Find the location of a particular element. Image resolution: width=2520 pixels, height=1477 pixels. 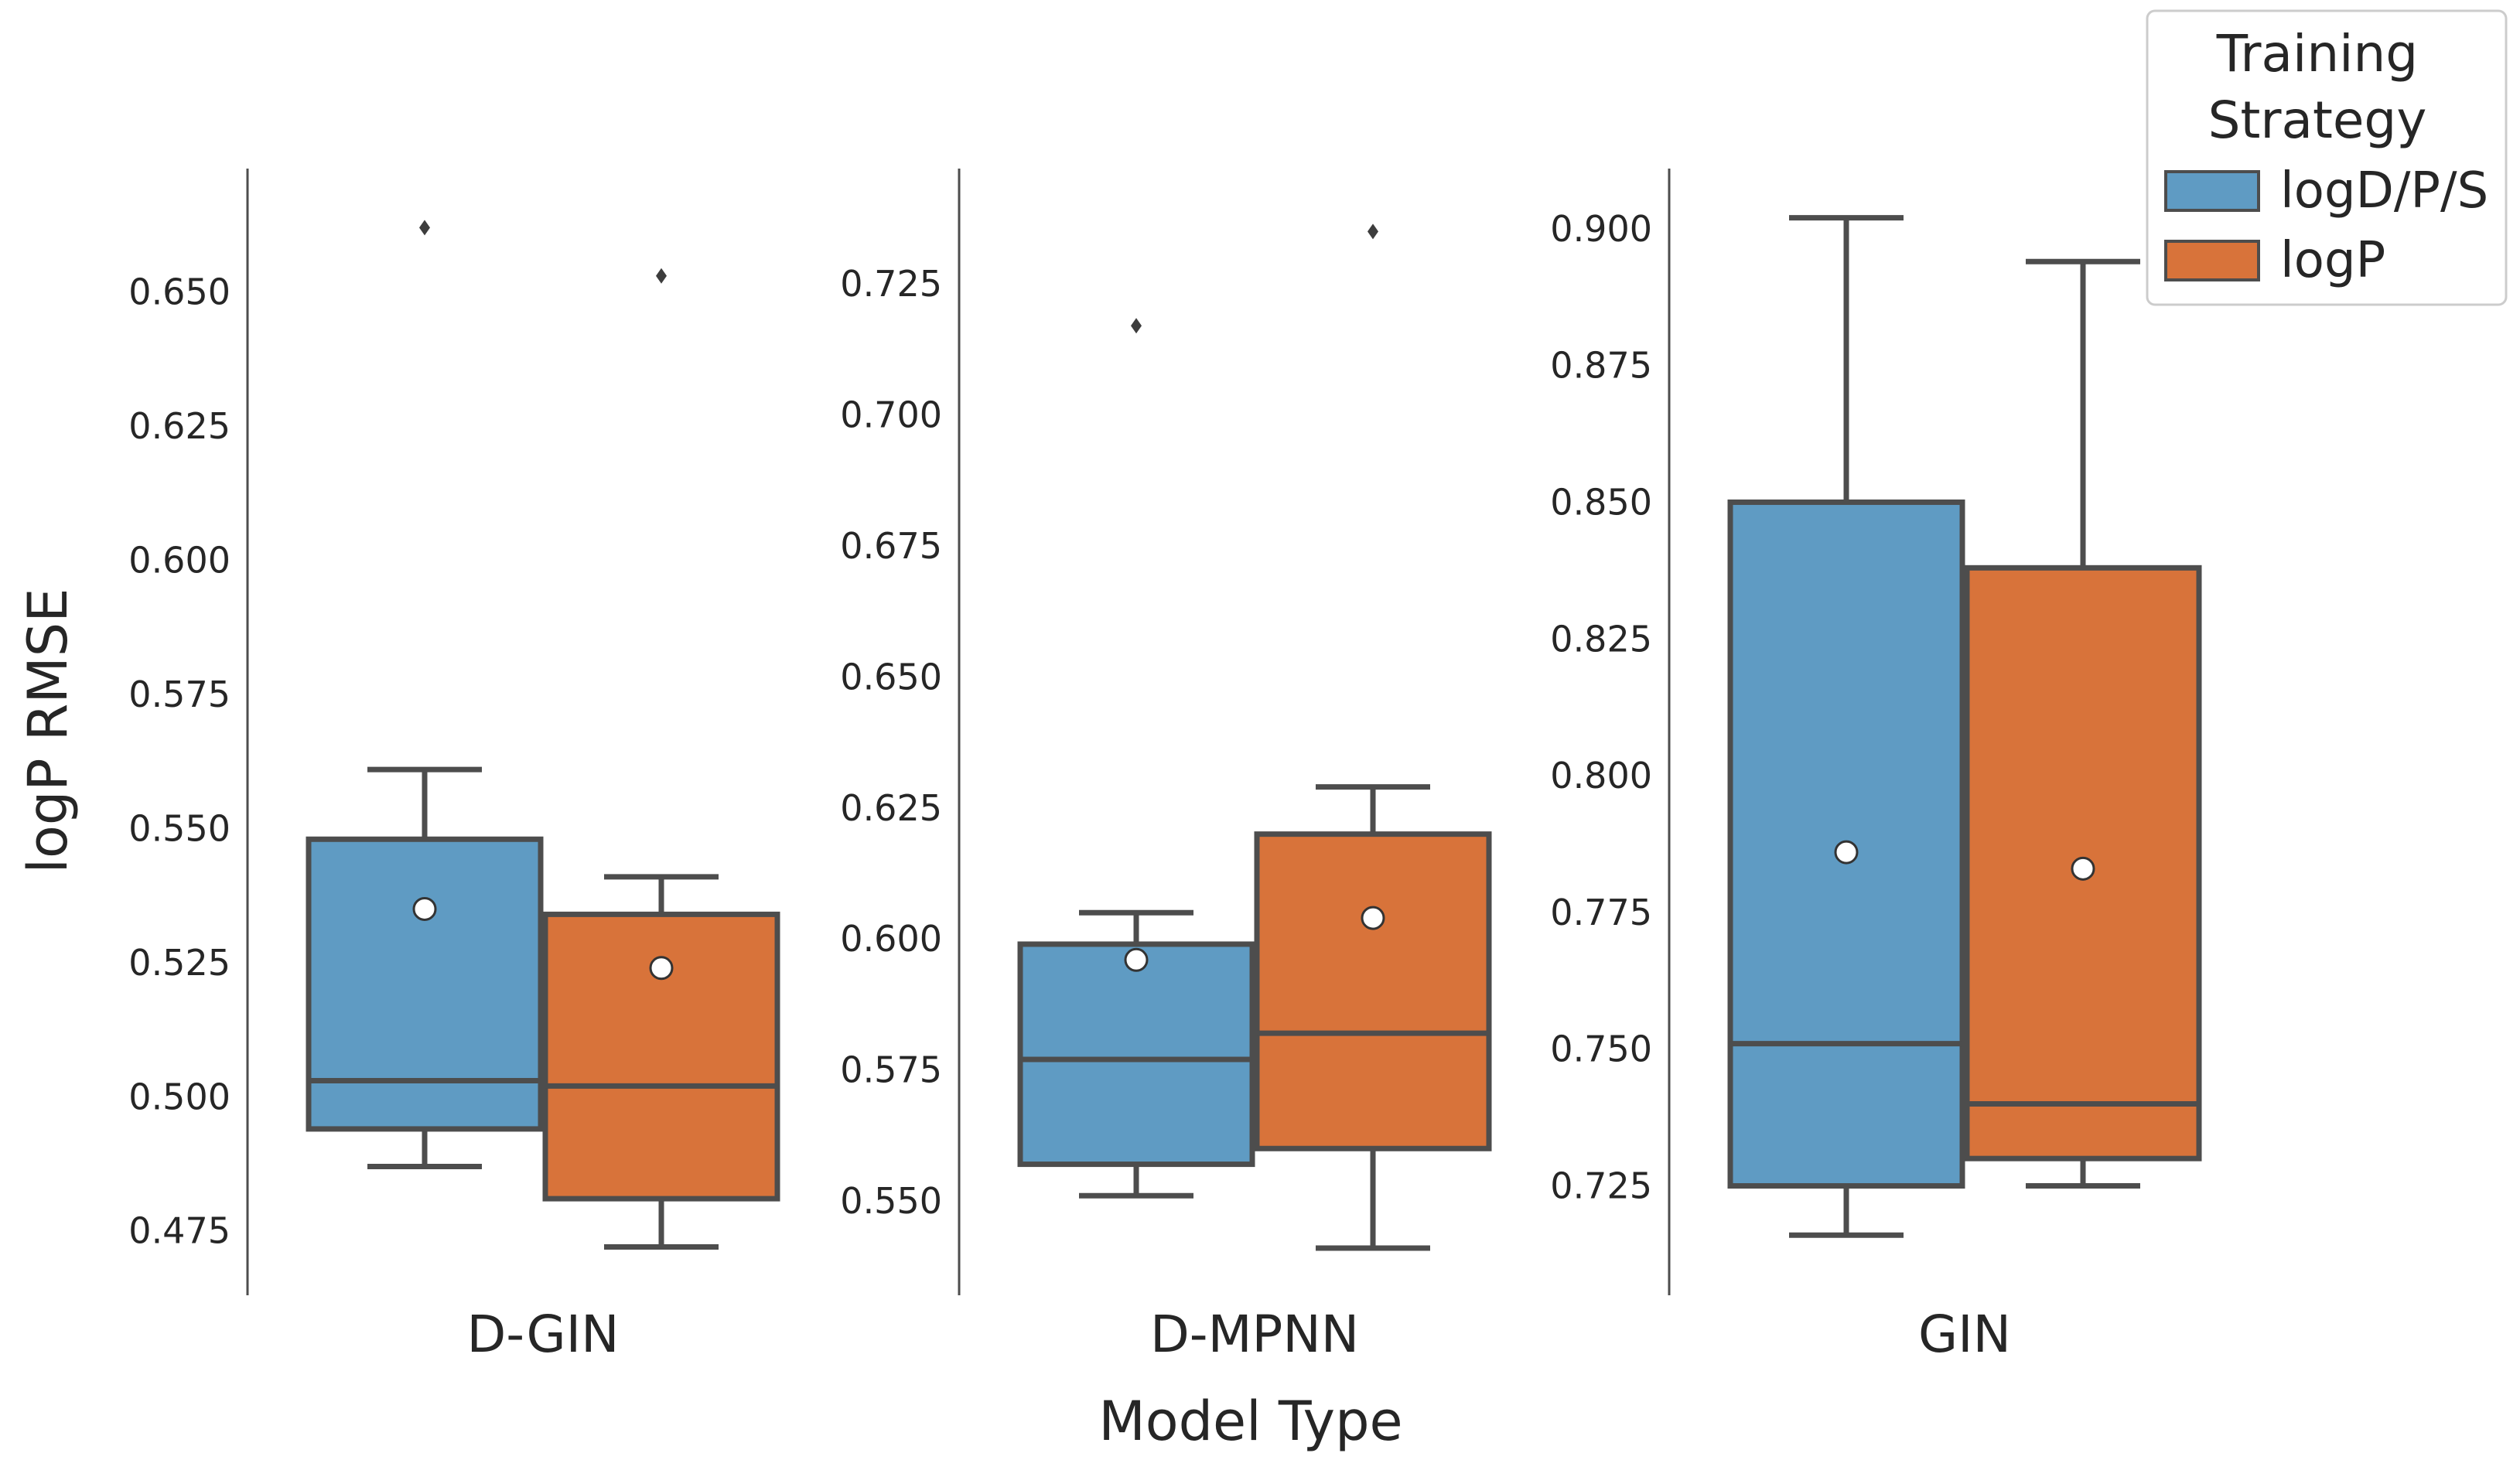

y-tick-label: 0.875 is located at coordinates (1601, 366).